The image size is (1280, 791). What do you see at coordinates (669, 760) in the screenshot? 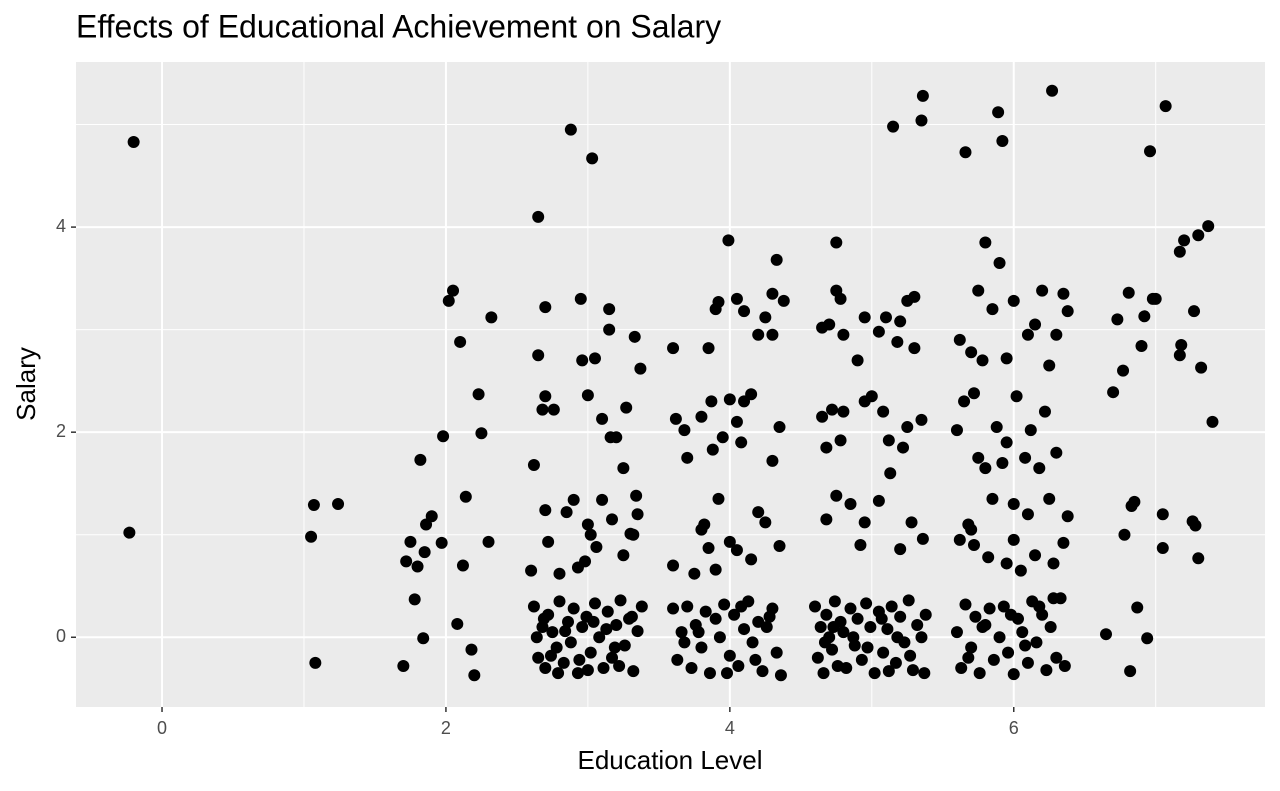
I see `x-axis-label: Education Level` at bounding box center [669, 760].